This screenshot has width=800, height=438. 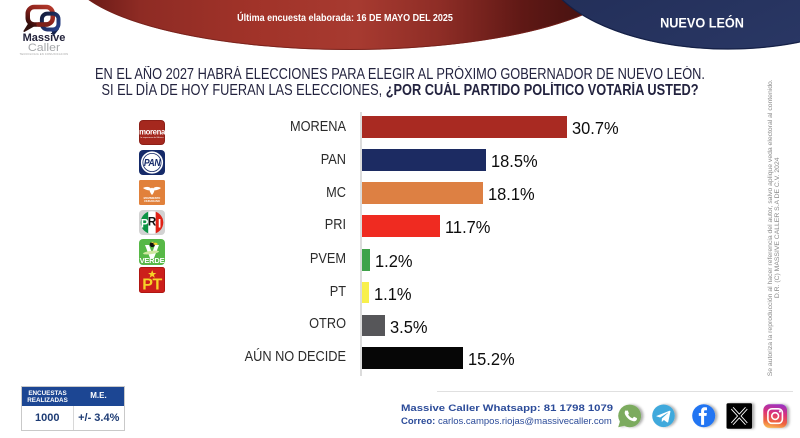 What do you see at coordinates (152, 198) in the screenshot?
I see `svg-text: MOVIMIENTO` at bounding box center [152, 198].